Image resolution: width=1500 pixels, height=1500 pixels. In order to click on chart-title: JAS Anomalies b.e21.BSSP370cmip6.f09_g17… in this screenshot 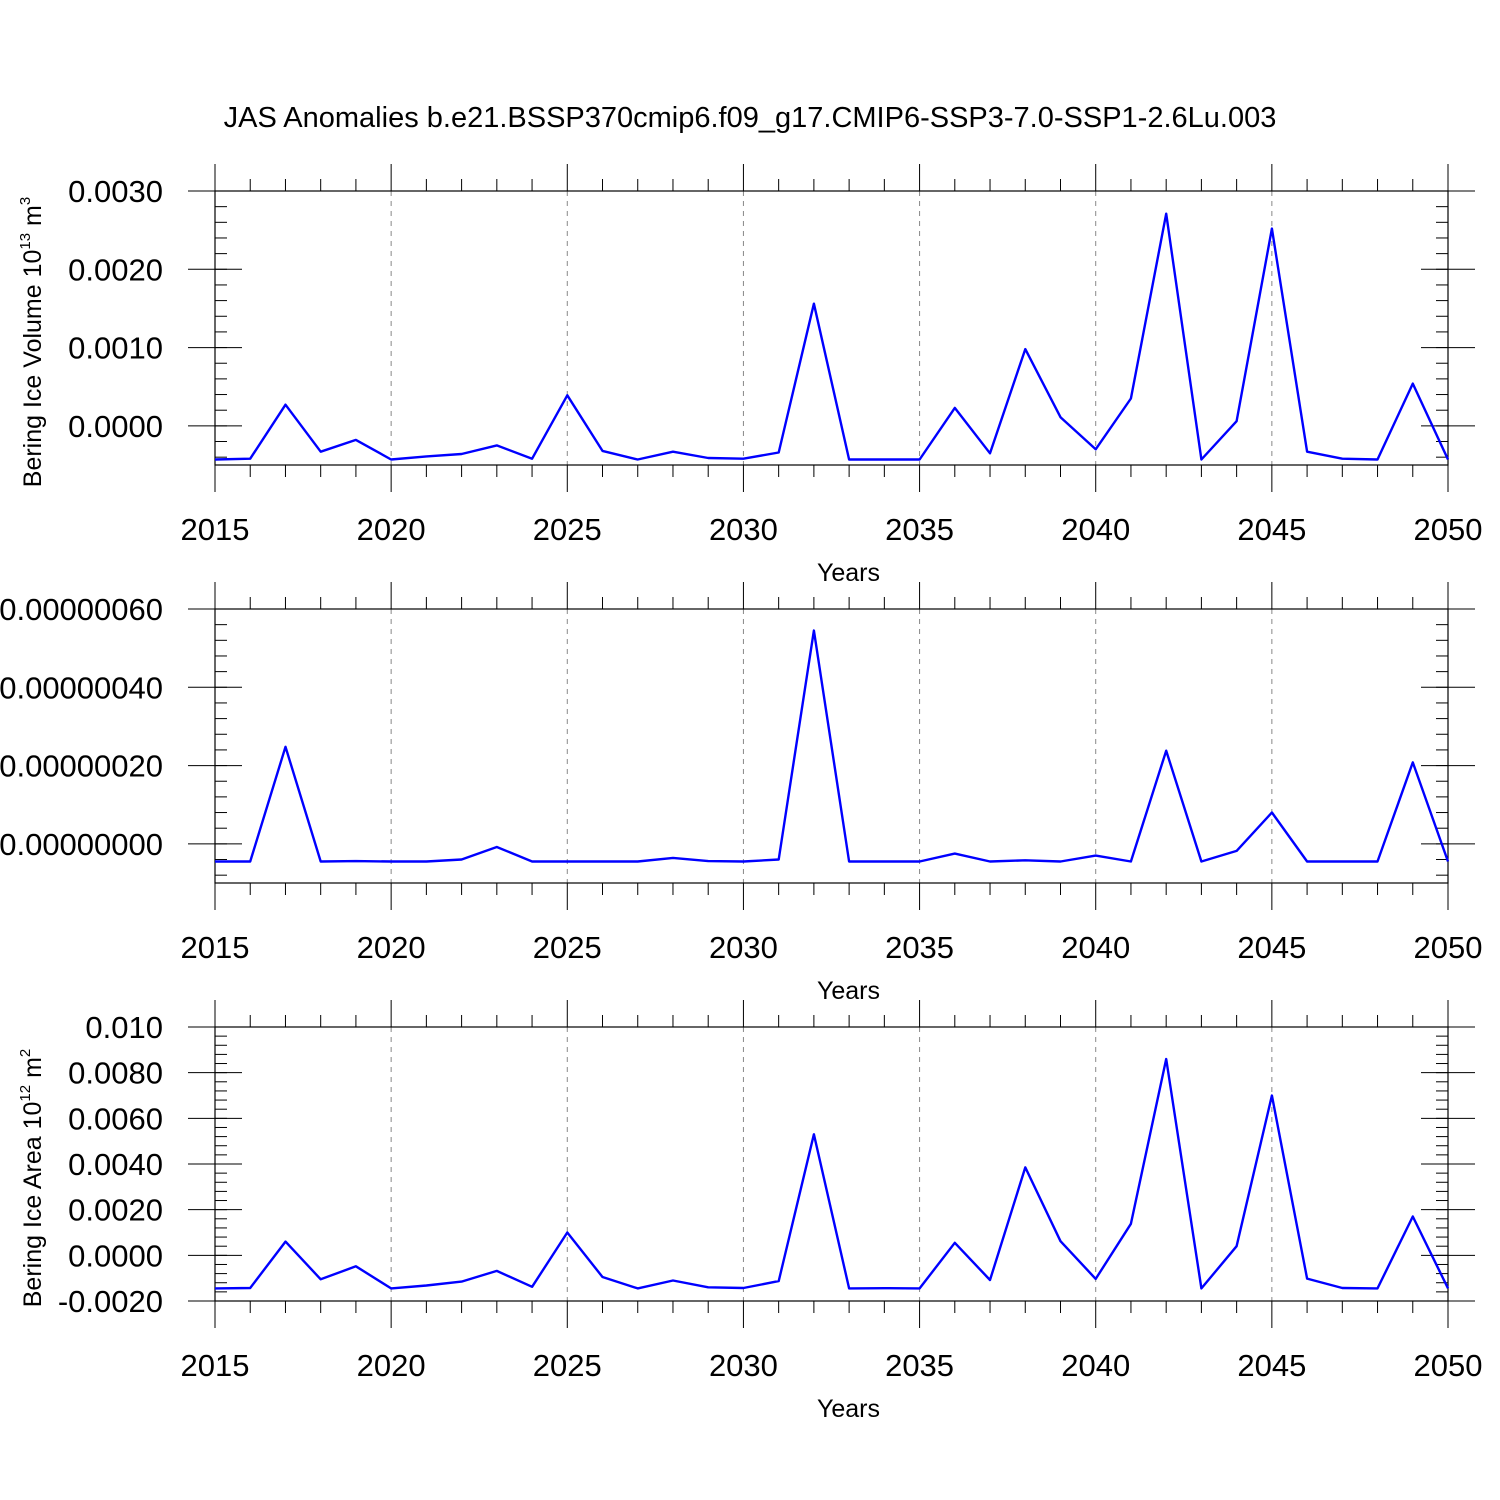, I will do `click(750, 118)`.